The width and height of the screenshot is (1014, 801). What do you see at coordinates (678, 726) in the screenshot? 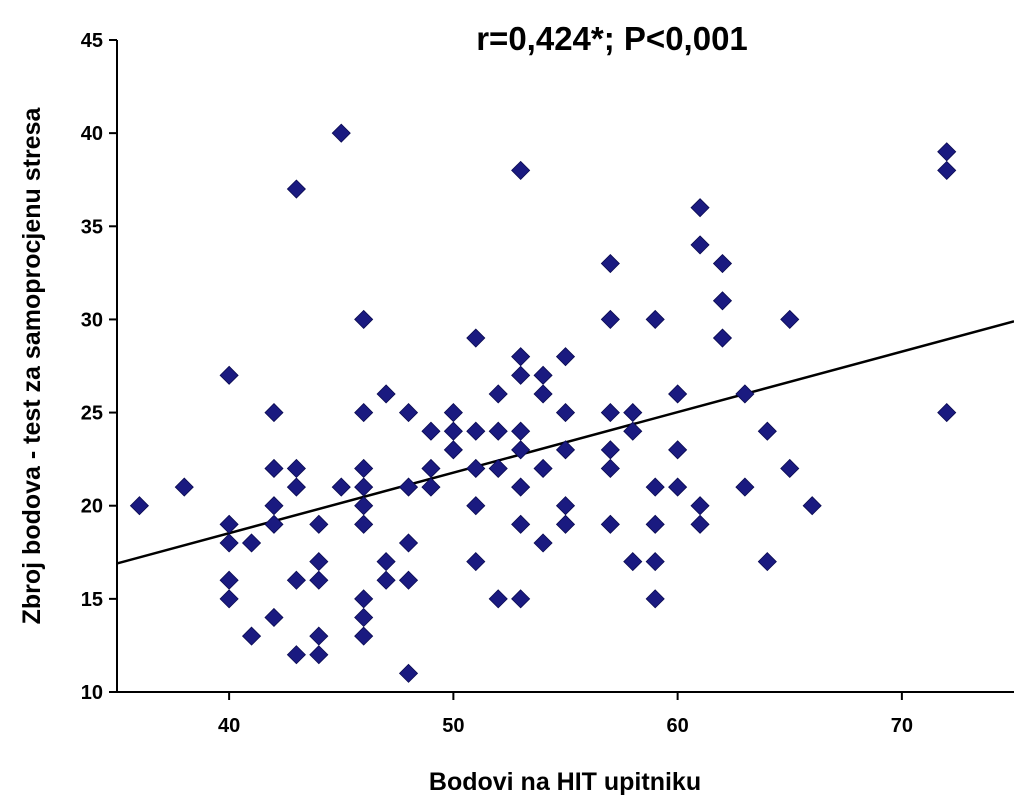
I see `x-tick-label: 60` at bounding box center [678, 726].